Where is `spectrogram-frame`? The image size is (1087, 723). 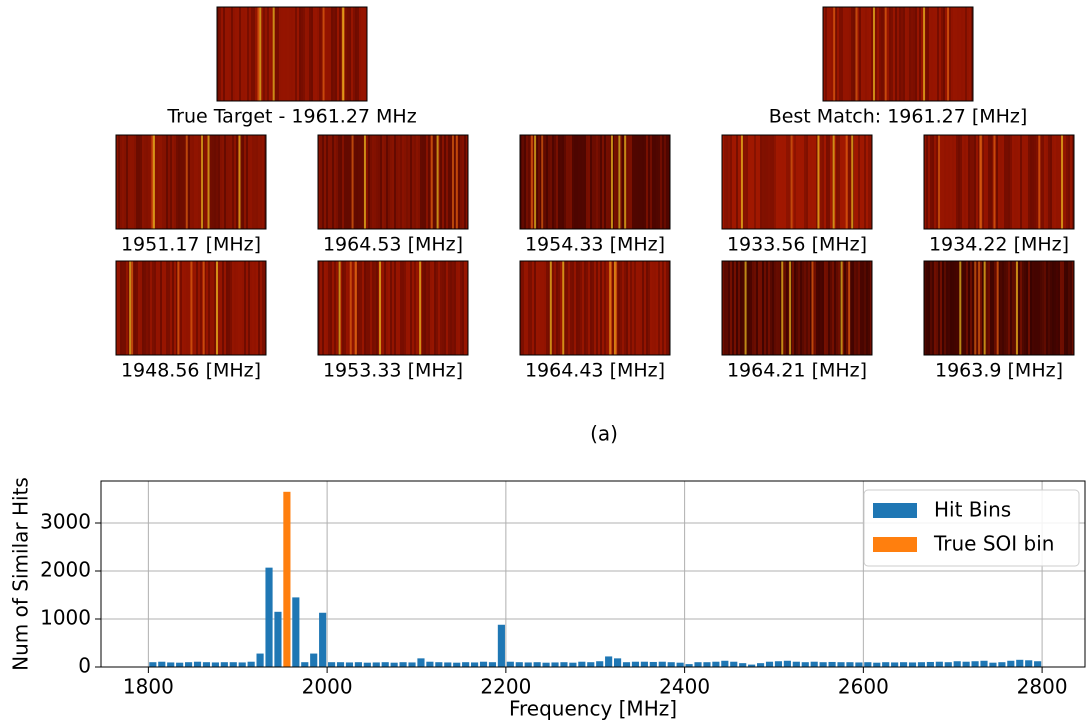
spectrogram-frame is located at coordinates (898, 54).